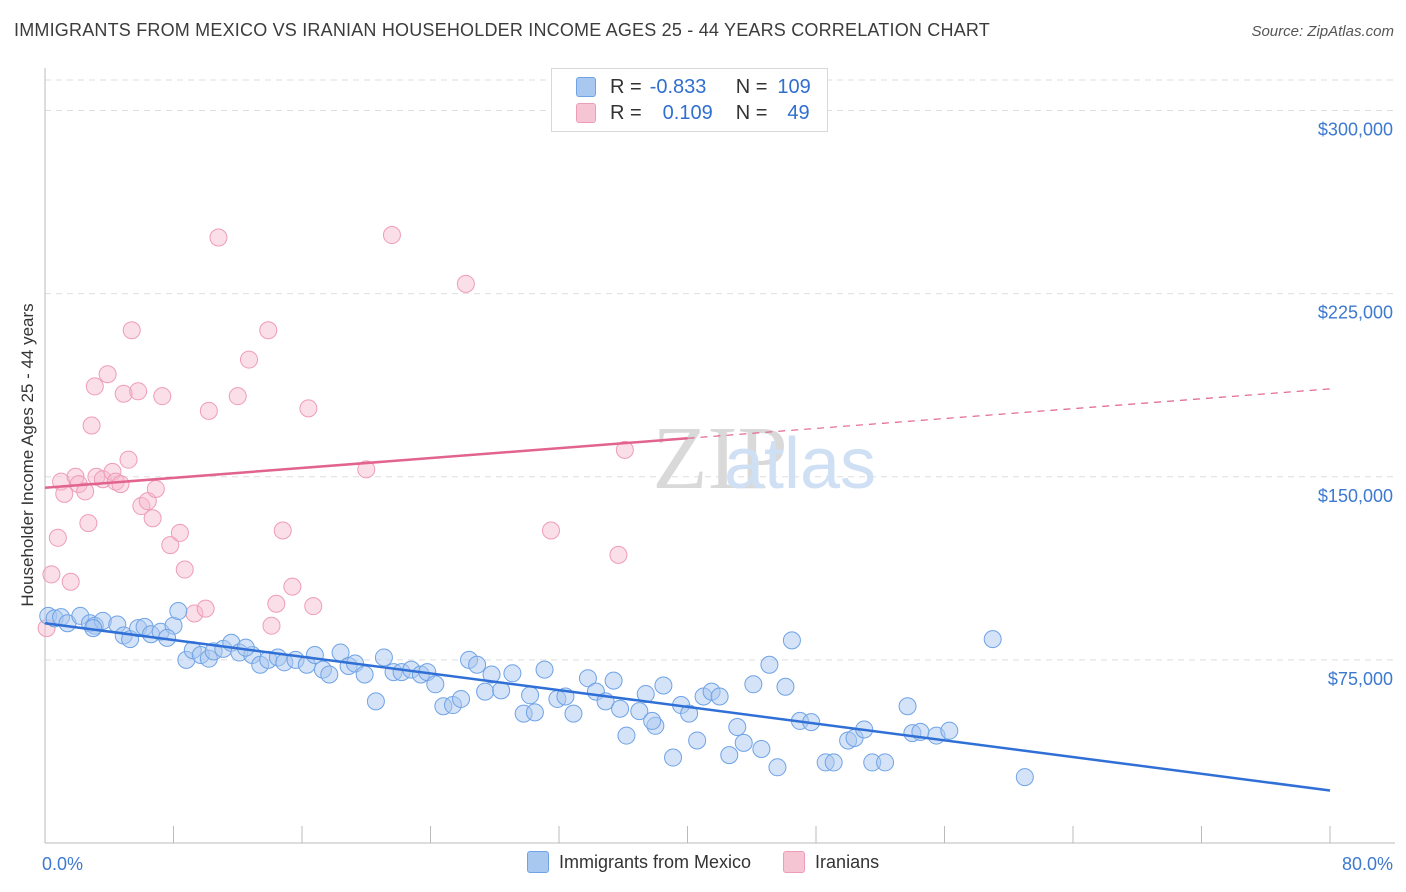  What do you see at coordinates (1367, 864) in the screenshot?
I see `x-tick-label: 80.0%` at bounding box center [1367, 864].